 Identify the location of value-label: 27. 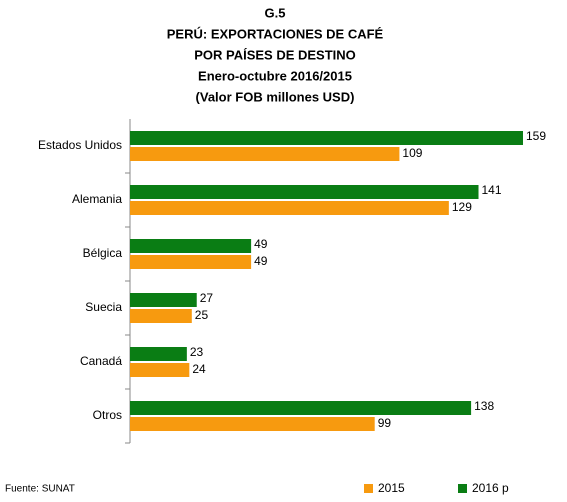
(207, 298).